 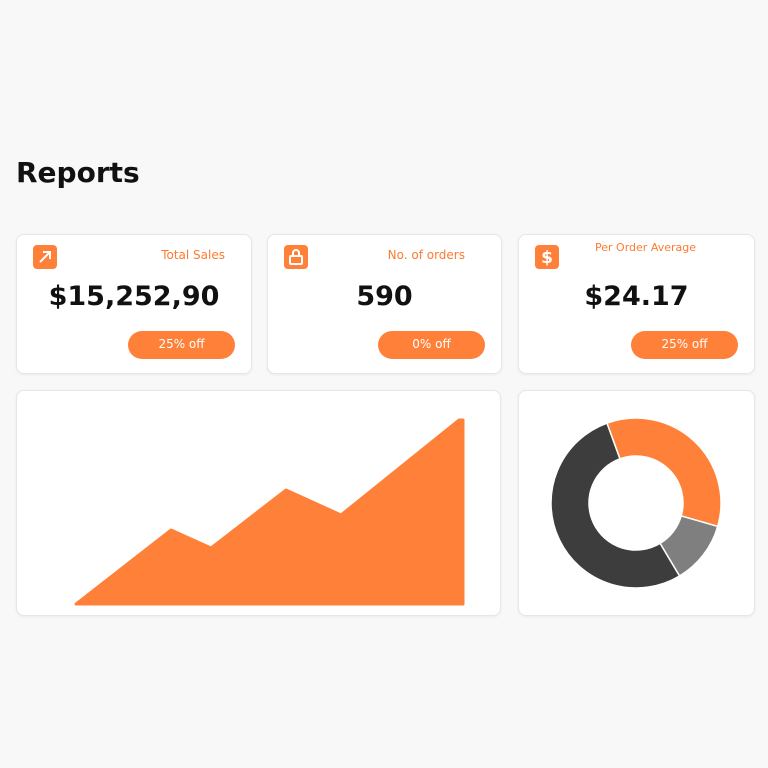 I want to click on stat-card: Total Sales $15,252,90 25% off, so click(x=134, y=304).